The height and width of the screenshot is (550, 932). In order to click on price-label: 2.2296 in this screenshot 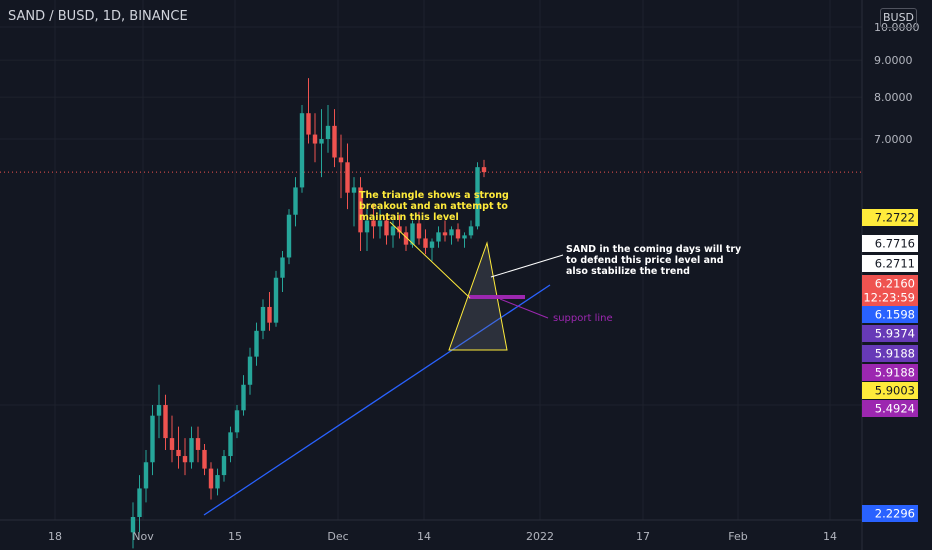, I will do `click(895, 514)`.